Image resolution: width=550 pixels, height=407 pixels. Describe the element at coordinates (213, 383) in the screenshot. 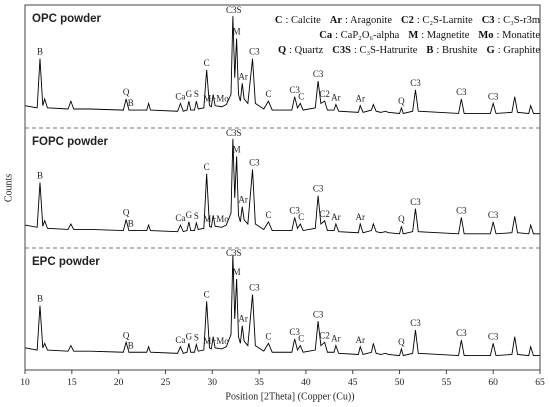

I see `x-tick-label: 30` at that location.